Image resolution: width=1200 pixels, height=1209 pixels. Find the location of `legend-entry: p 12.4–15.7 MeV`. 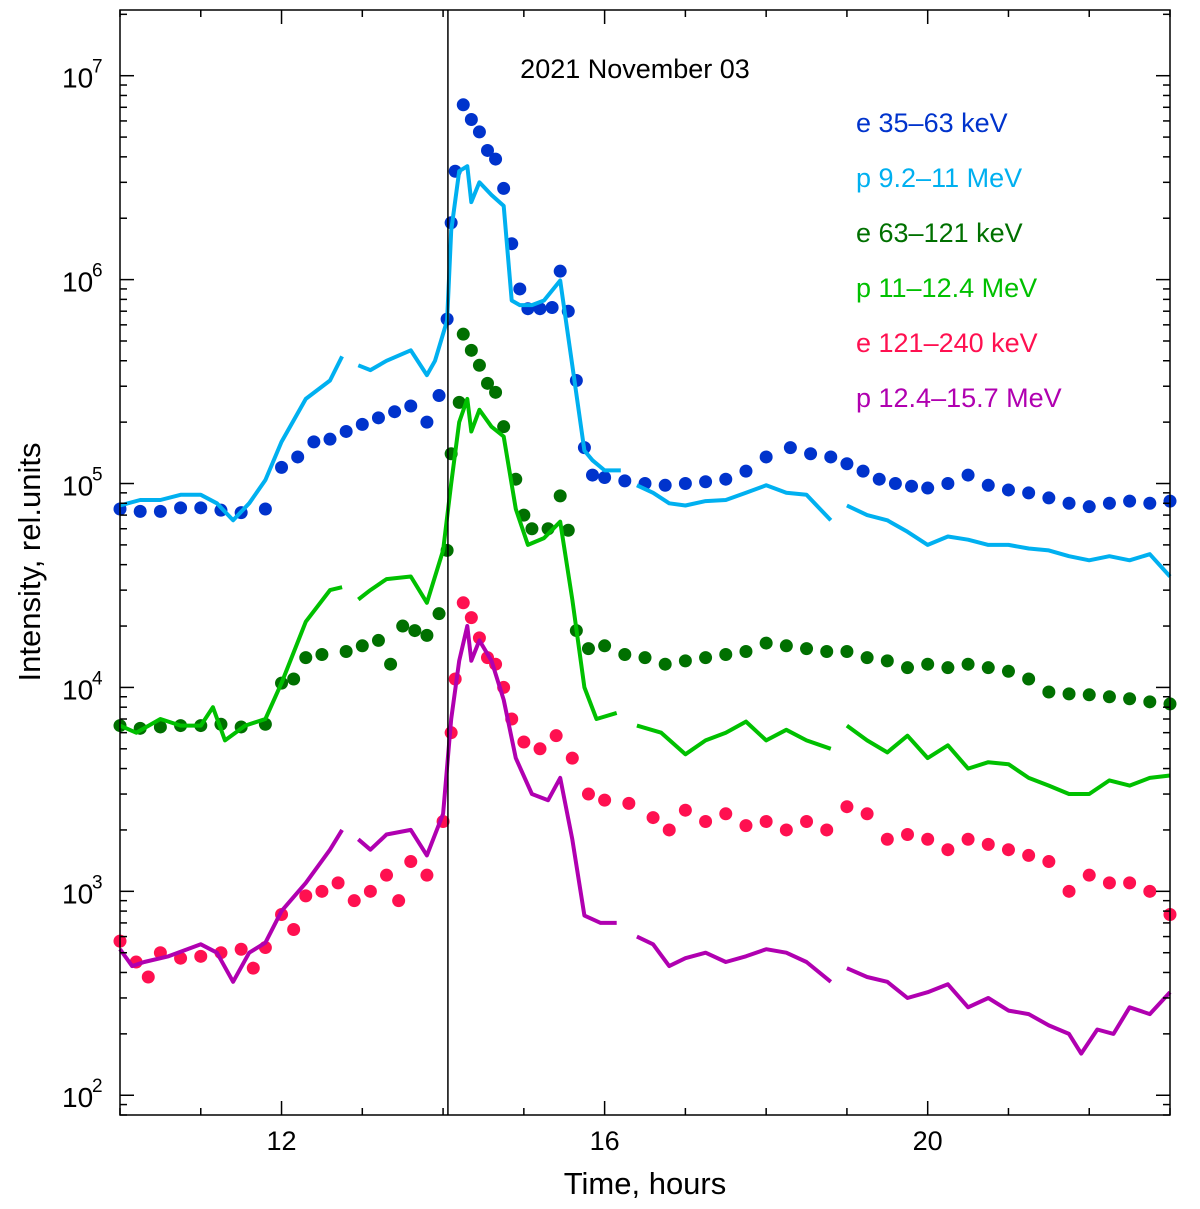

legend-entry: p 12.4–15.7 MeV is located at coordinates (959, 398).